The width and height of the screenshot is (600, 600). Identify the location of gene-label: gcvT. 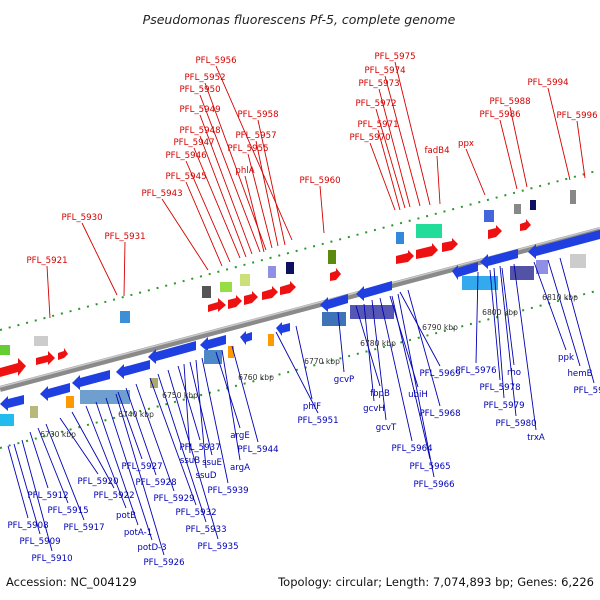
(386, 428).